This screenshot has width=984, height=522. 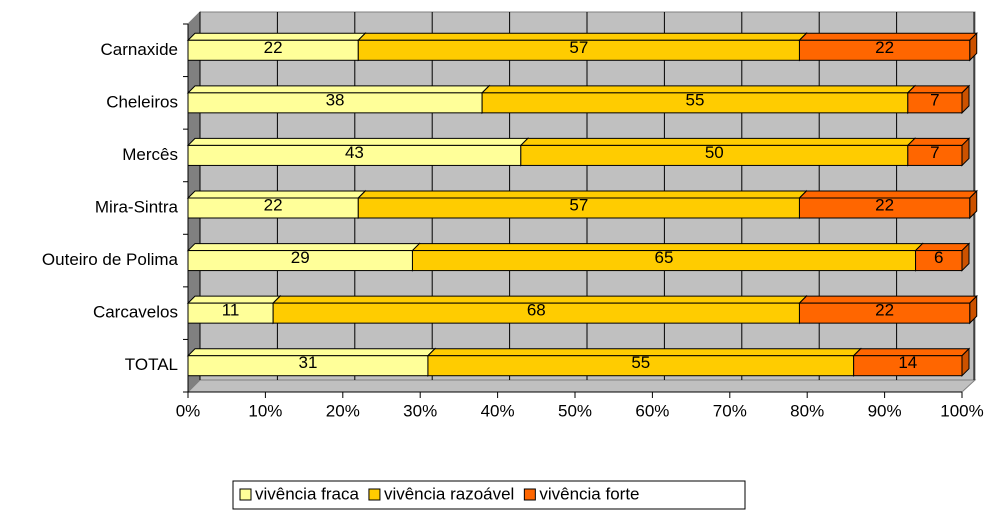 What do you see at coordinates (664, 257) in the screenshot?
I see `data-label: 65` at bounding box center [664, 257].